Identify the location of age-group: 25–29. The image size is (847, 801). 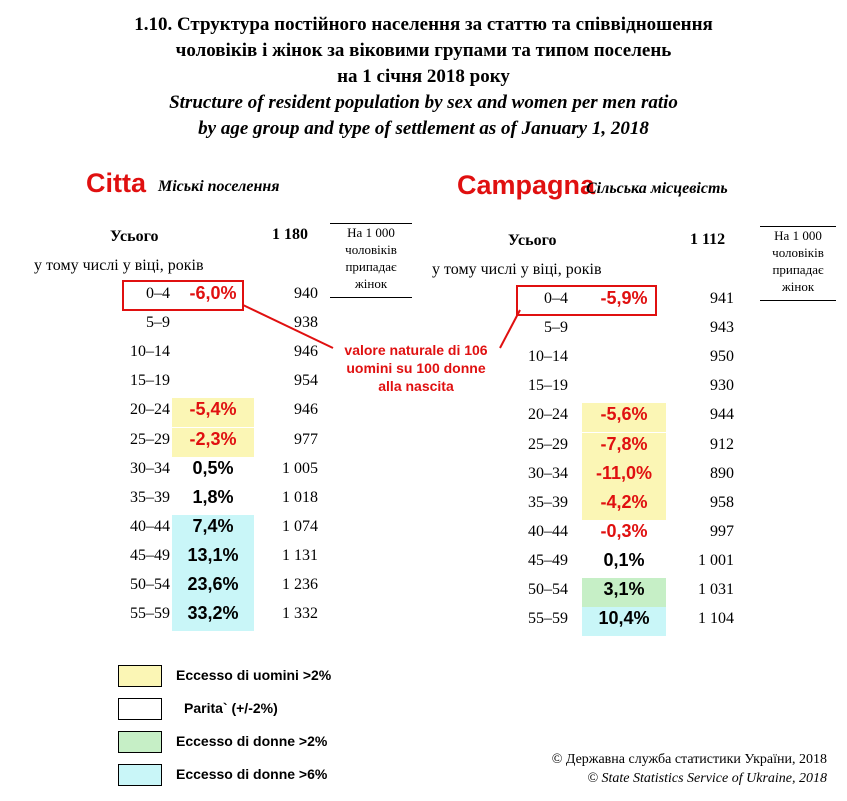
(150, 439).